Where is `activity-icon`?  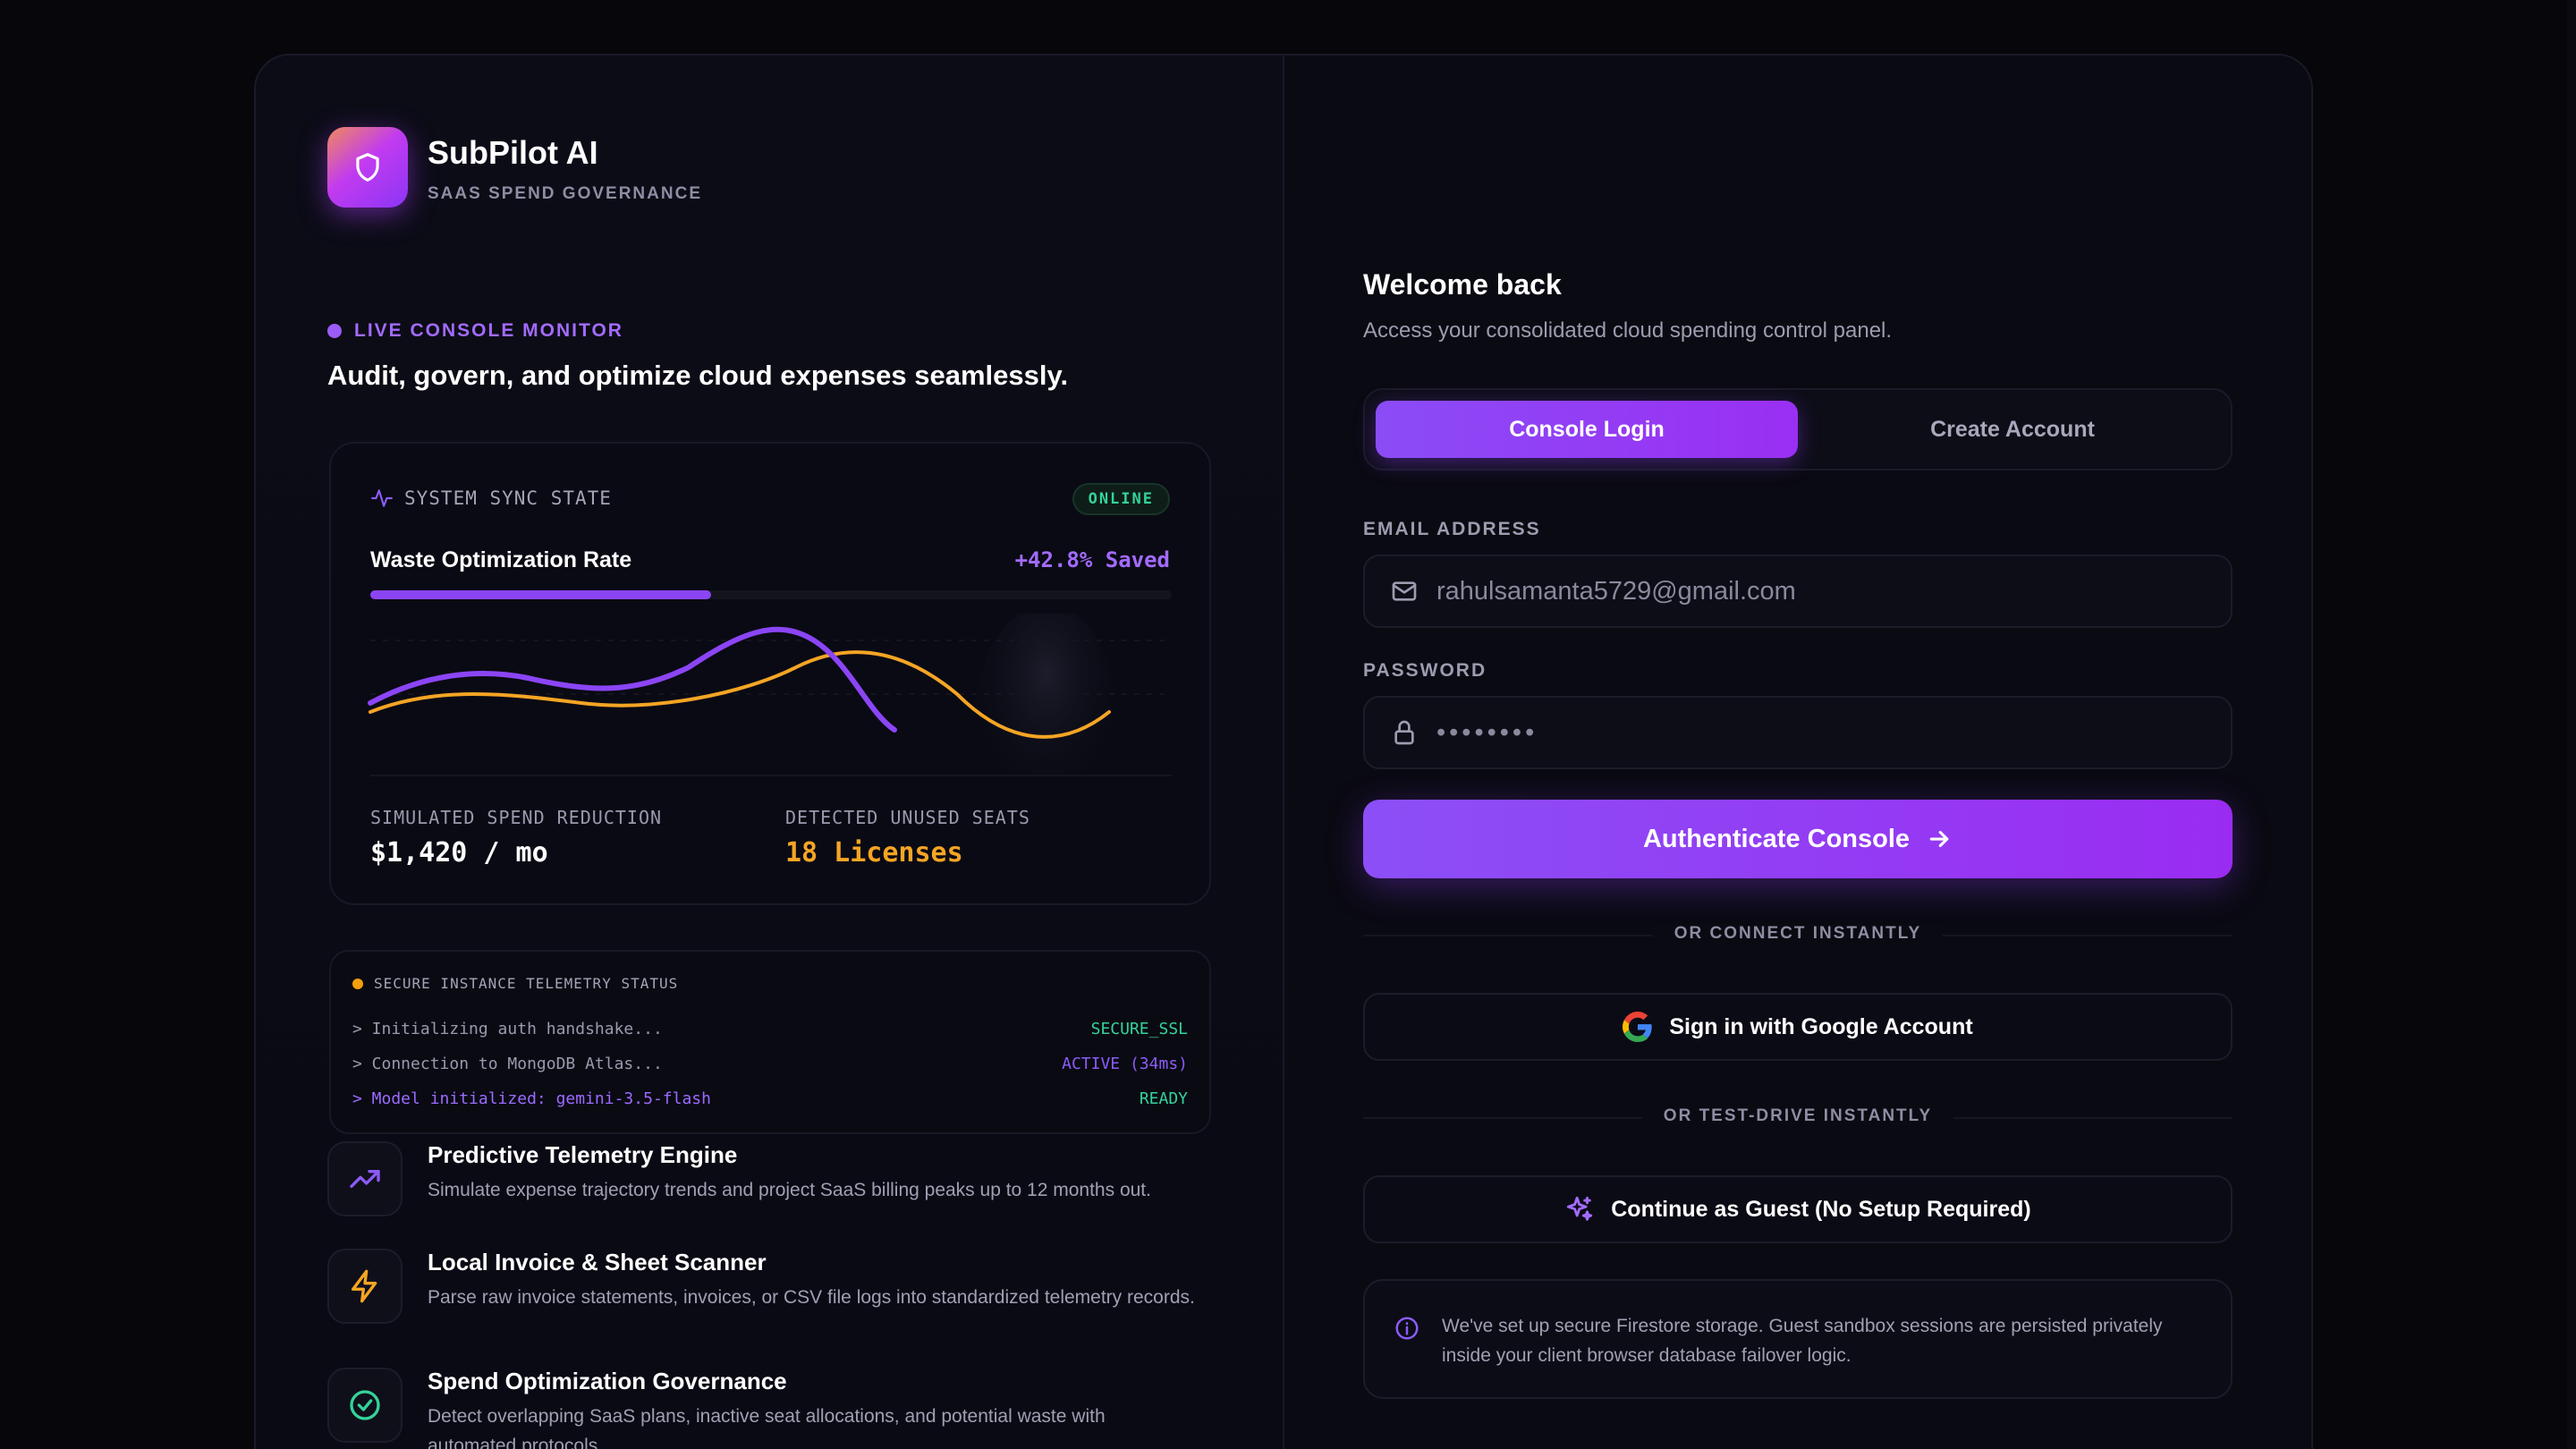
activity-icon is located at coordinates (382, 498).